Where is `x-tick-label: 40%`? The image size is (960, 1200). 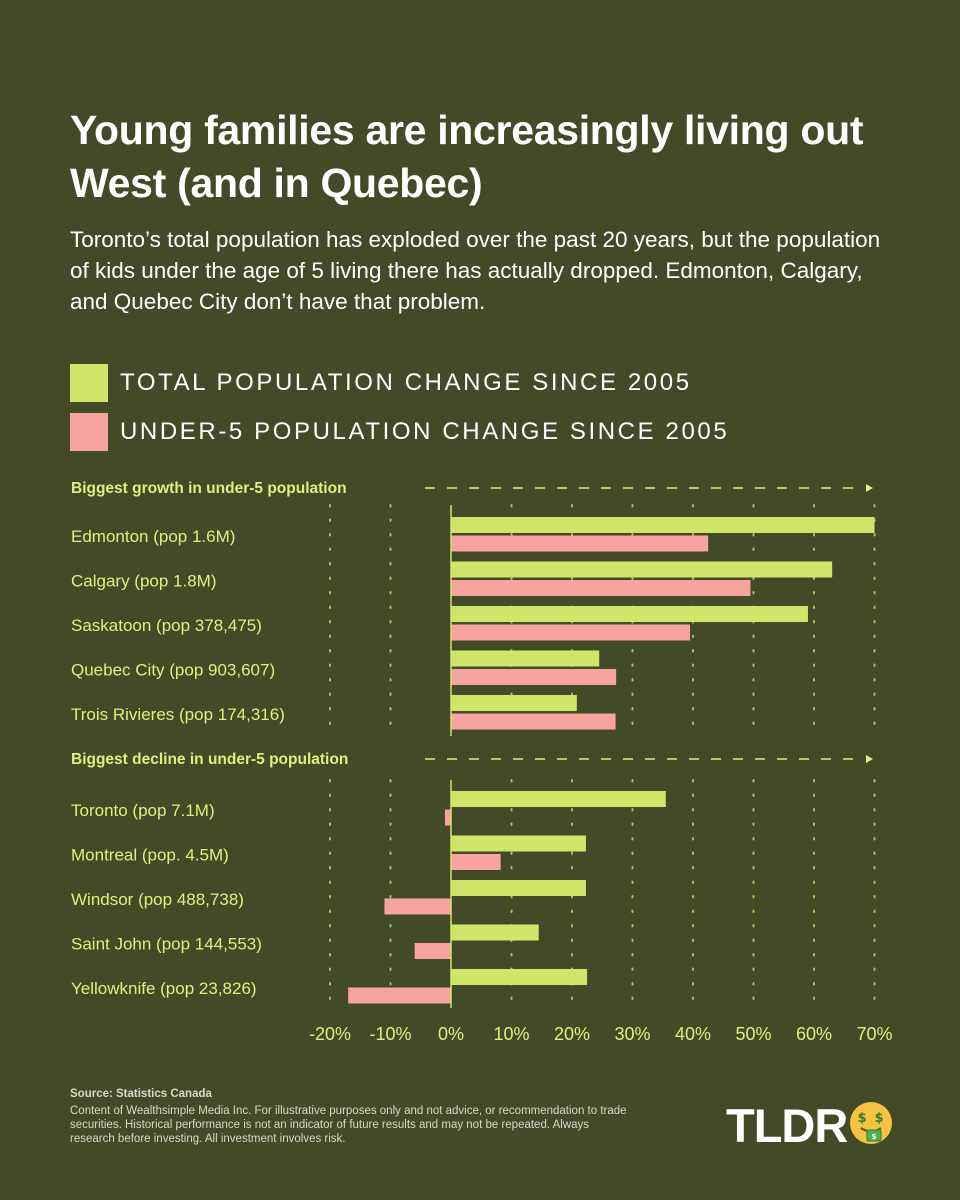
x-tick-label: 40% is located at coordinates (693, 1034).